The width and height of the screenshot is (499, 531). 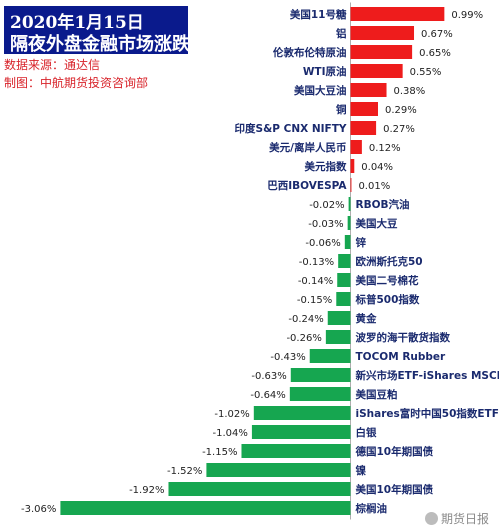 I want to click on chart-title: 隔夜外盘金融市场涨跌, so click(x=100, y=44).